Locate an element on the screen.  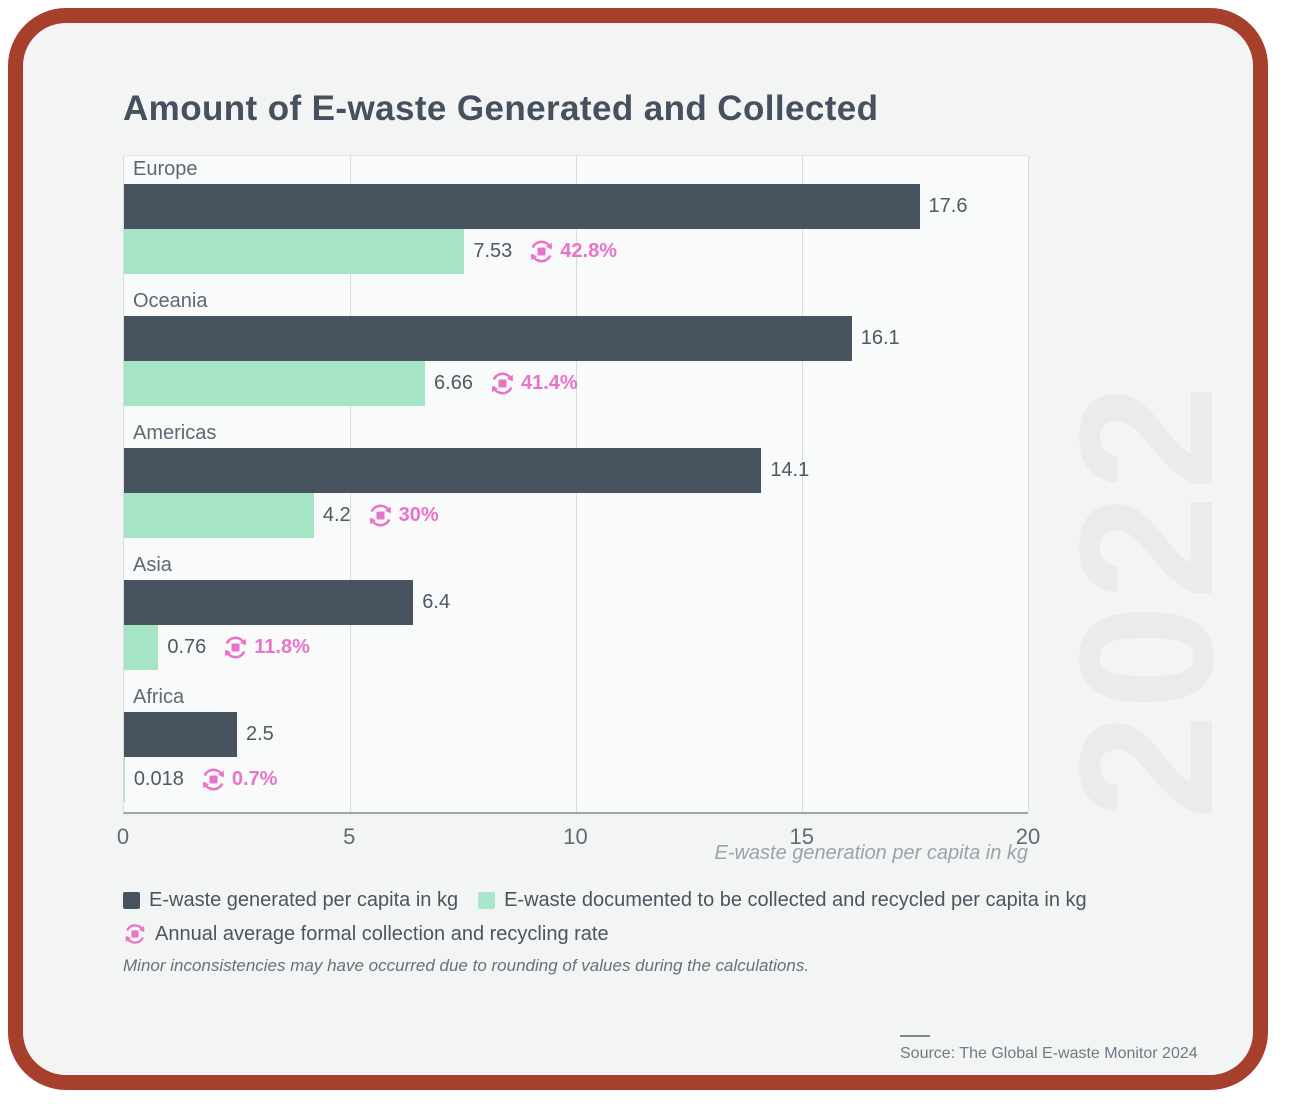
value-generated-africa: 2.5 is located at coordinates (260, 734).